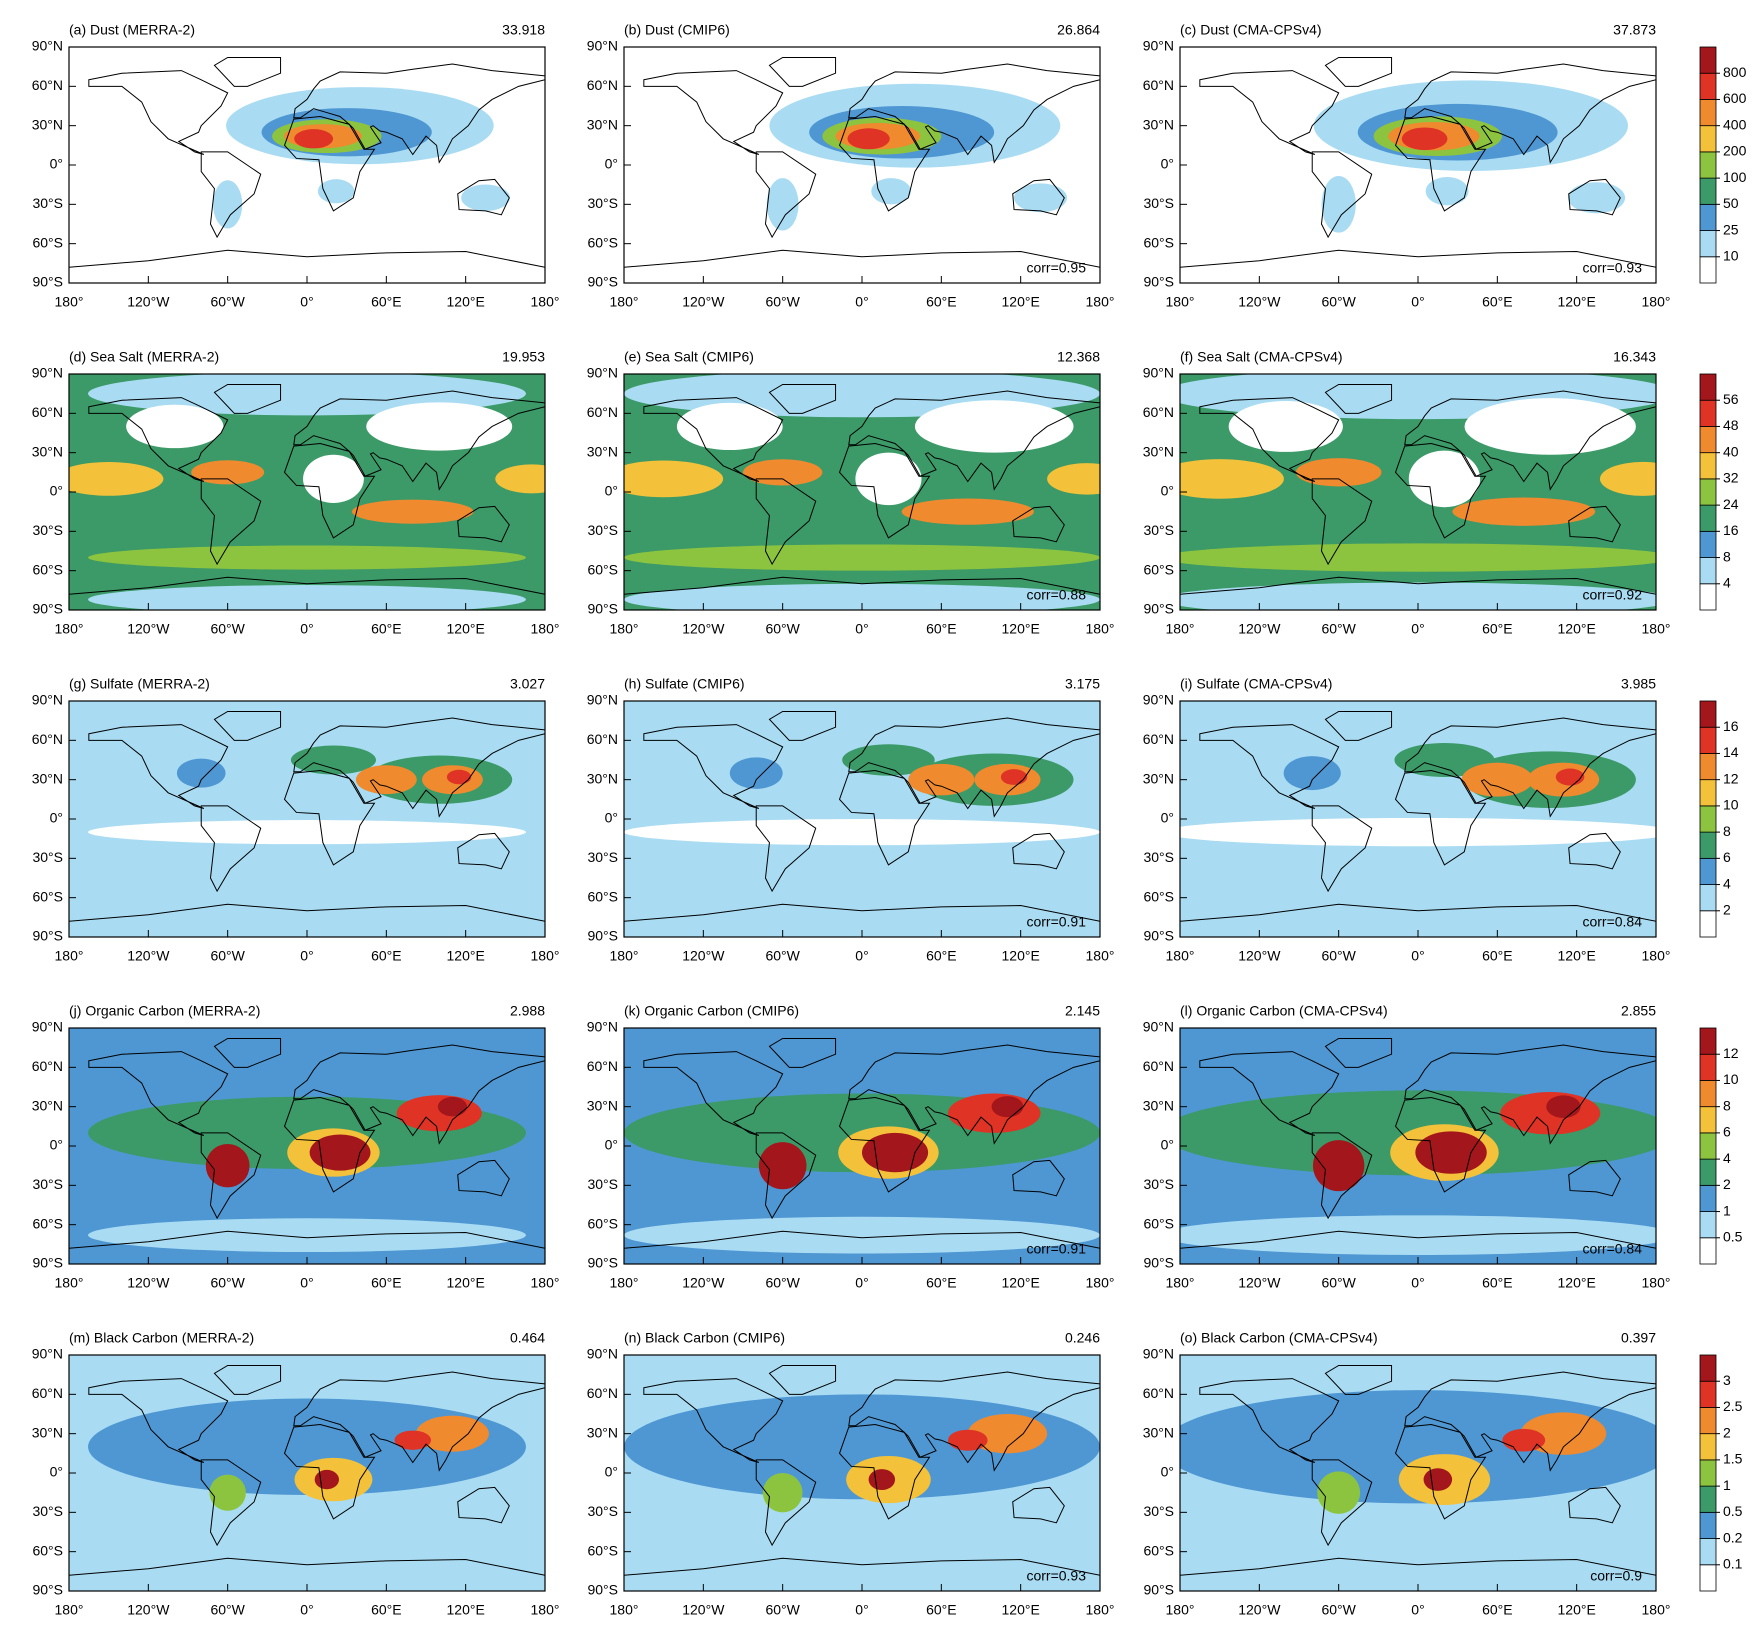  Describe the element at coordinates (1727, 1432) in the screenshot. I see `colorbar-label: 2` at that location.